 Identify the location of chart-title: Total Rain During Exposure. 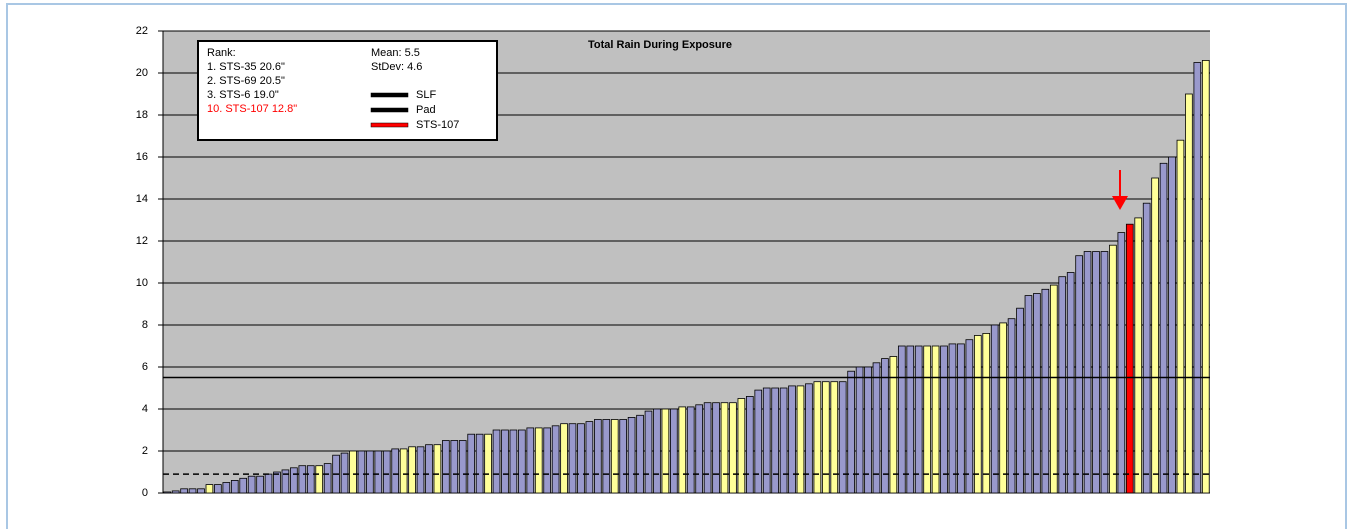
(660, 45).